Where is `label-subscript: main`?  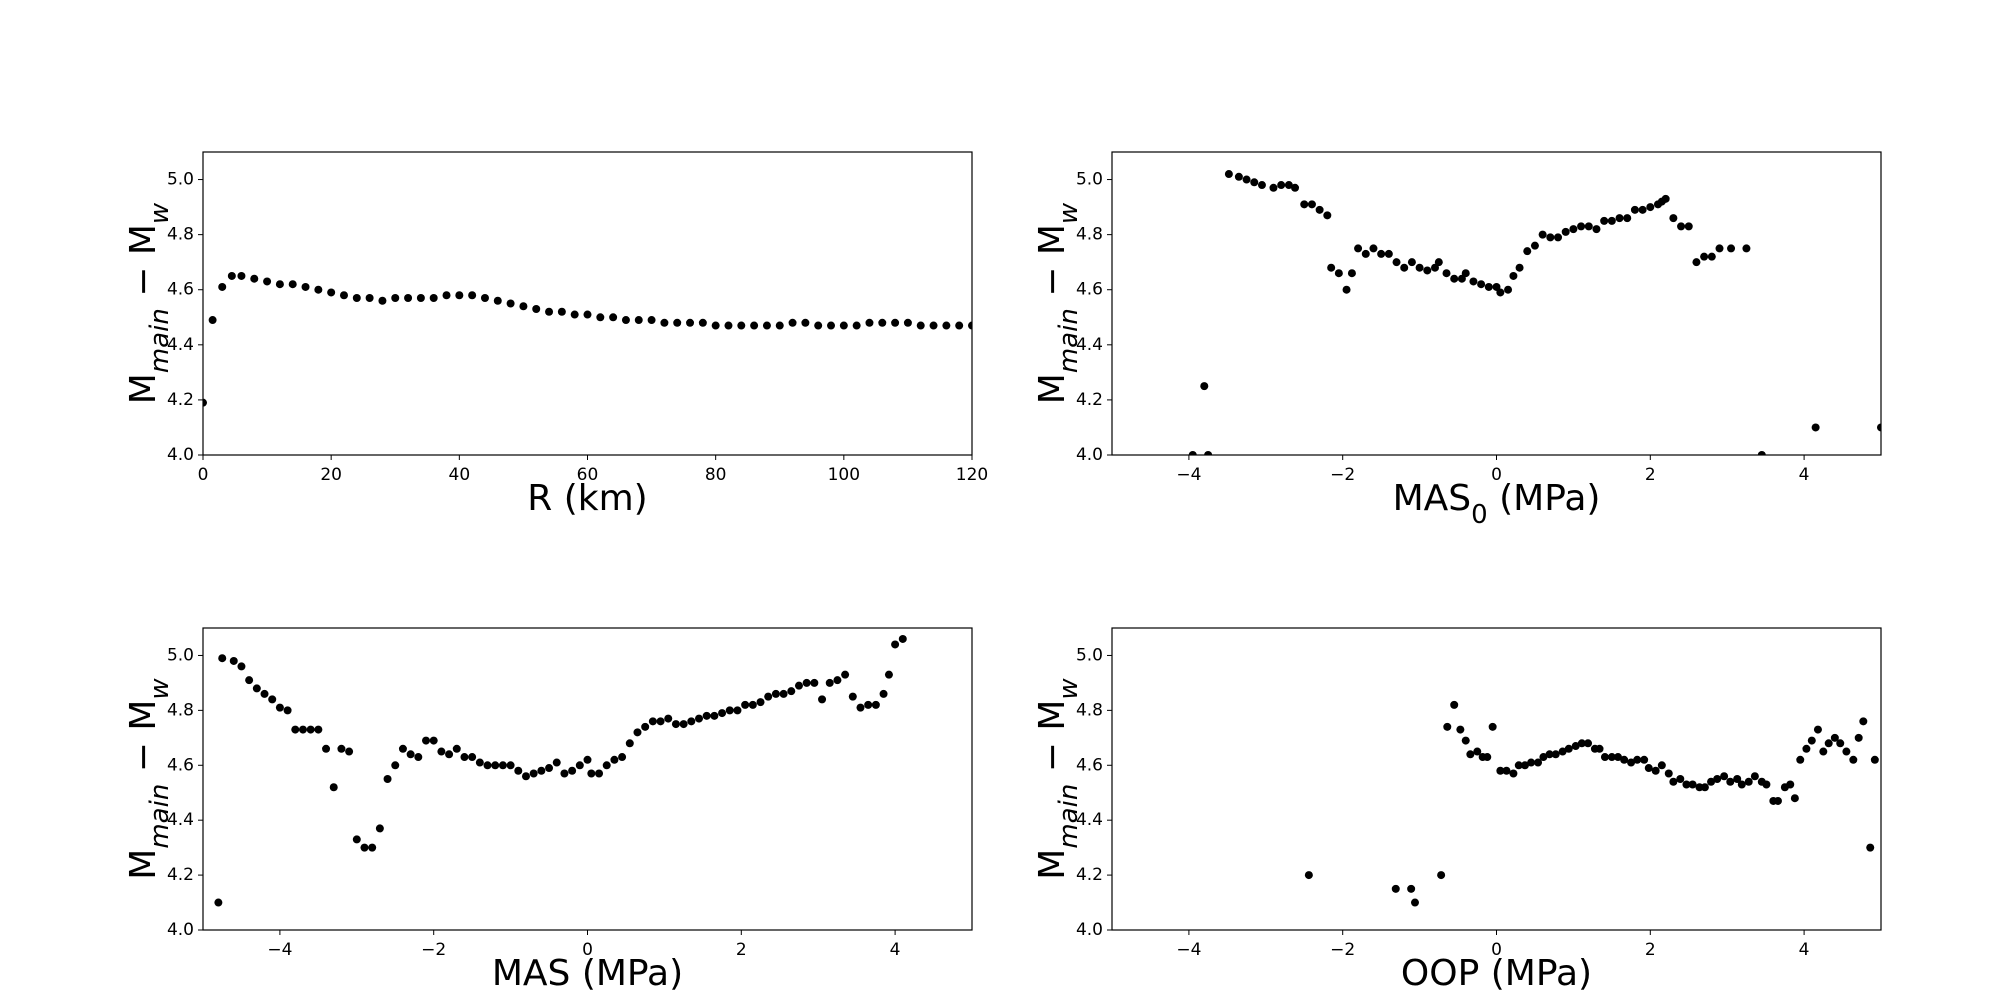 label-subscript: main is located at coordinates (160, 340).